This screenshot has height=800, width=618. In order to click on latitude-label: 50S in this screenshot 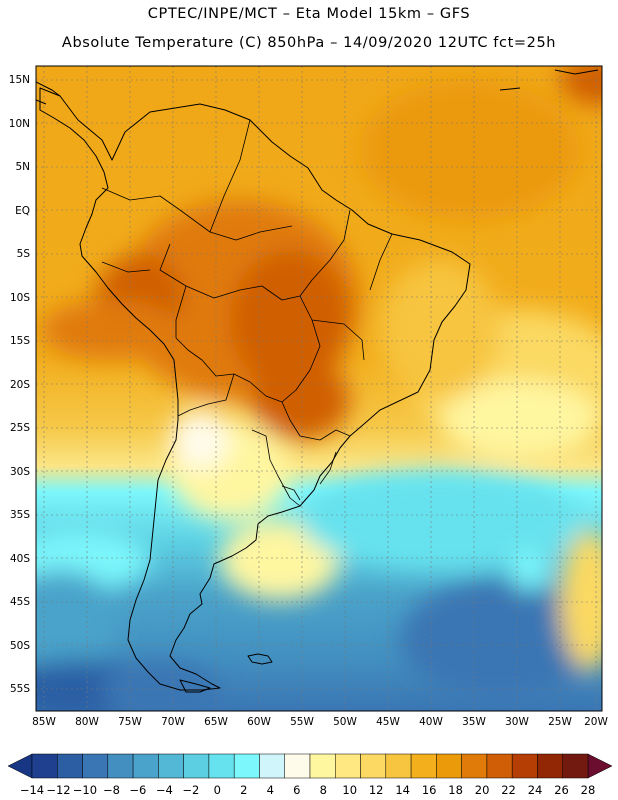, I will do `click(19, 645)`.